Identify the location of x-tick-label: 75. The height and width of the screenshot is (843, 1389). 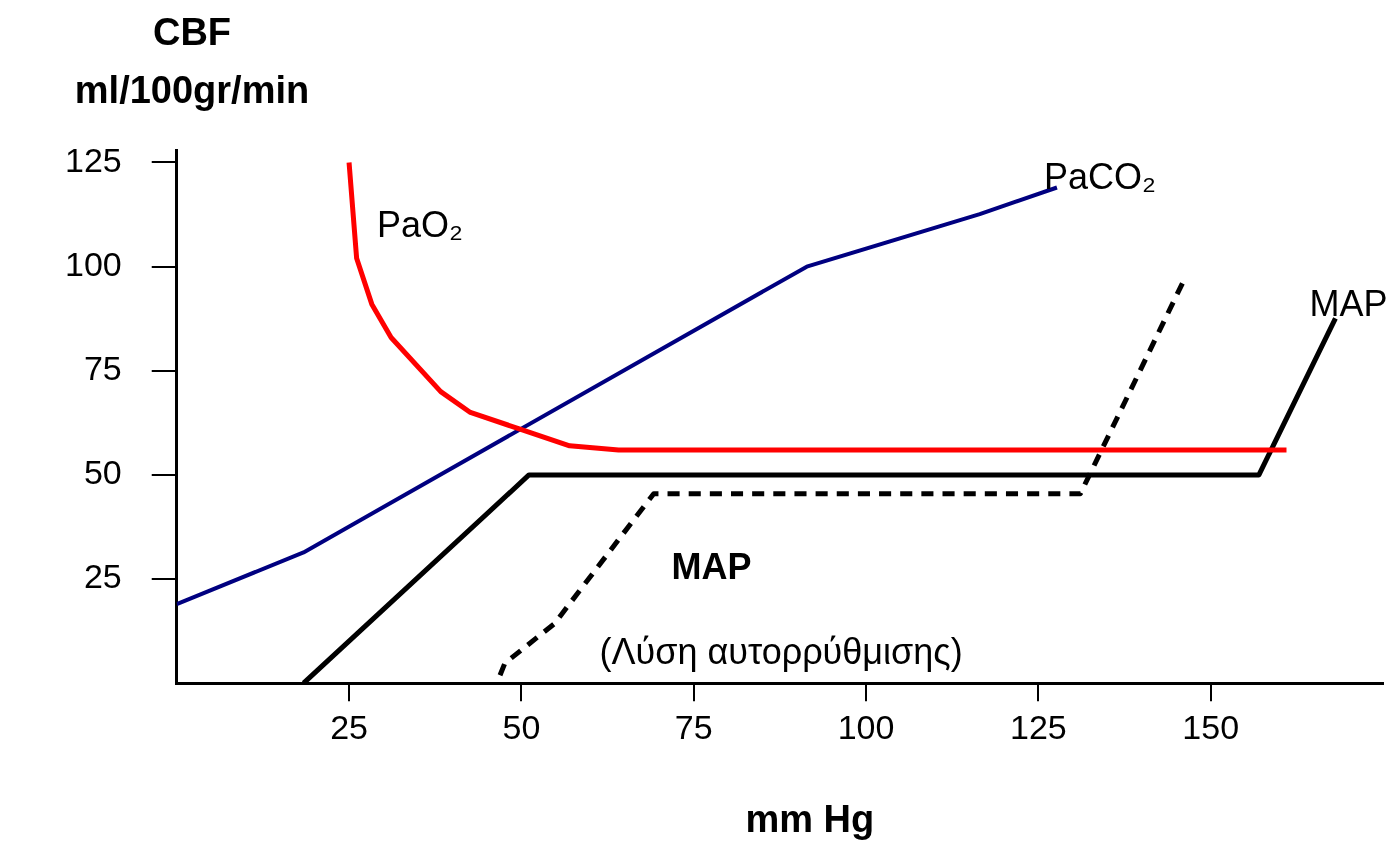
(693, 726).